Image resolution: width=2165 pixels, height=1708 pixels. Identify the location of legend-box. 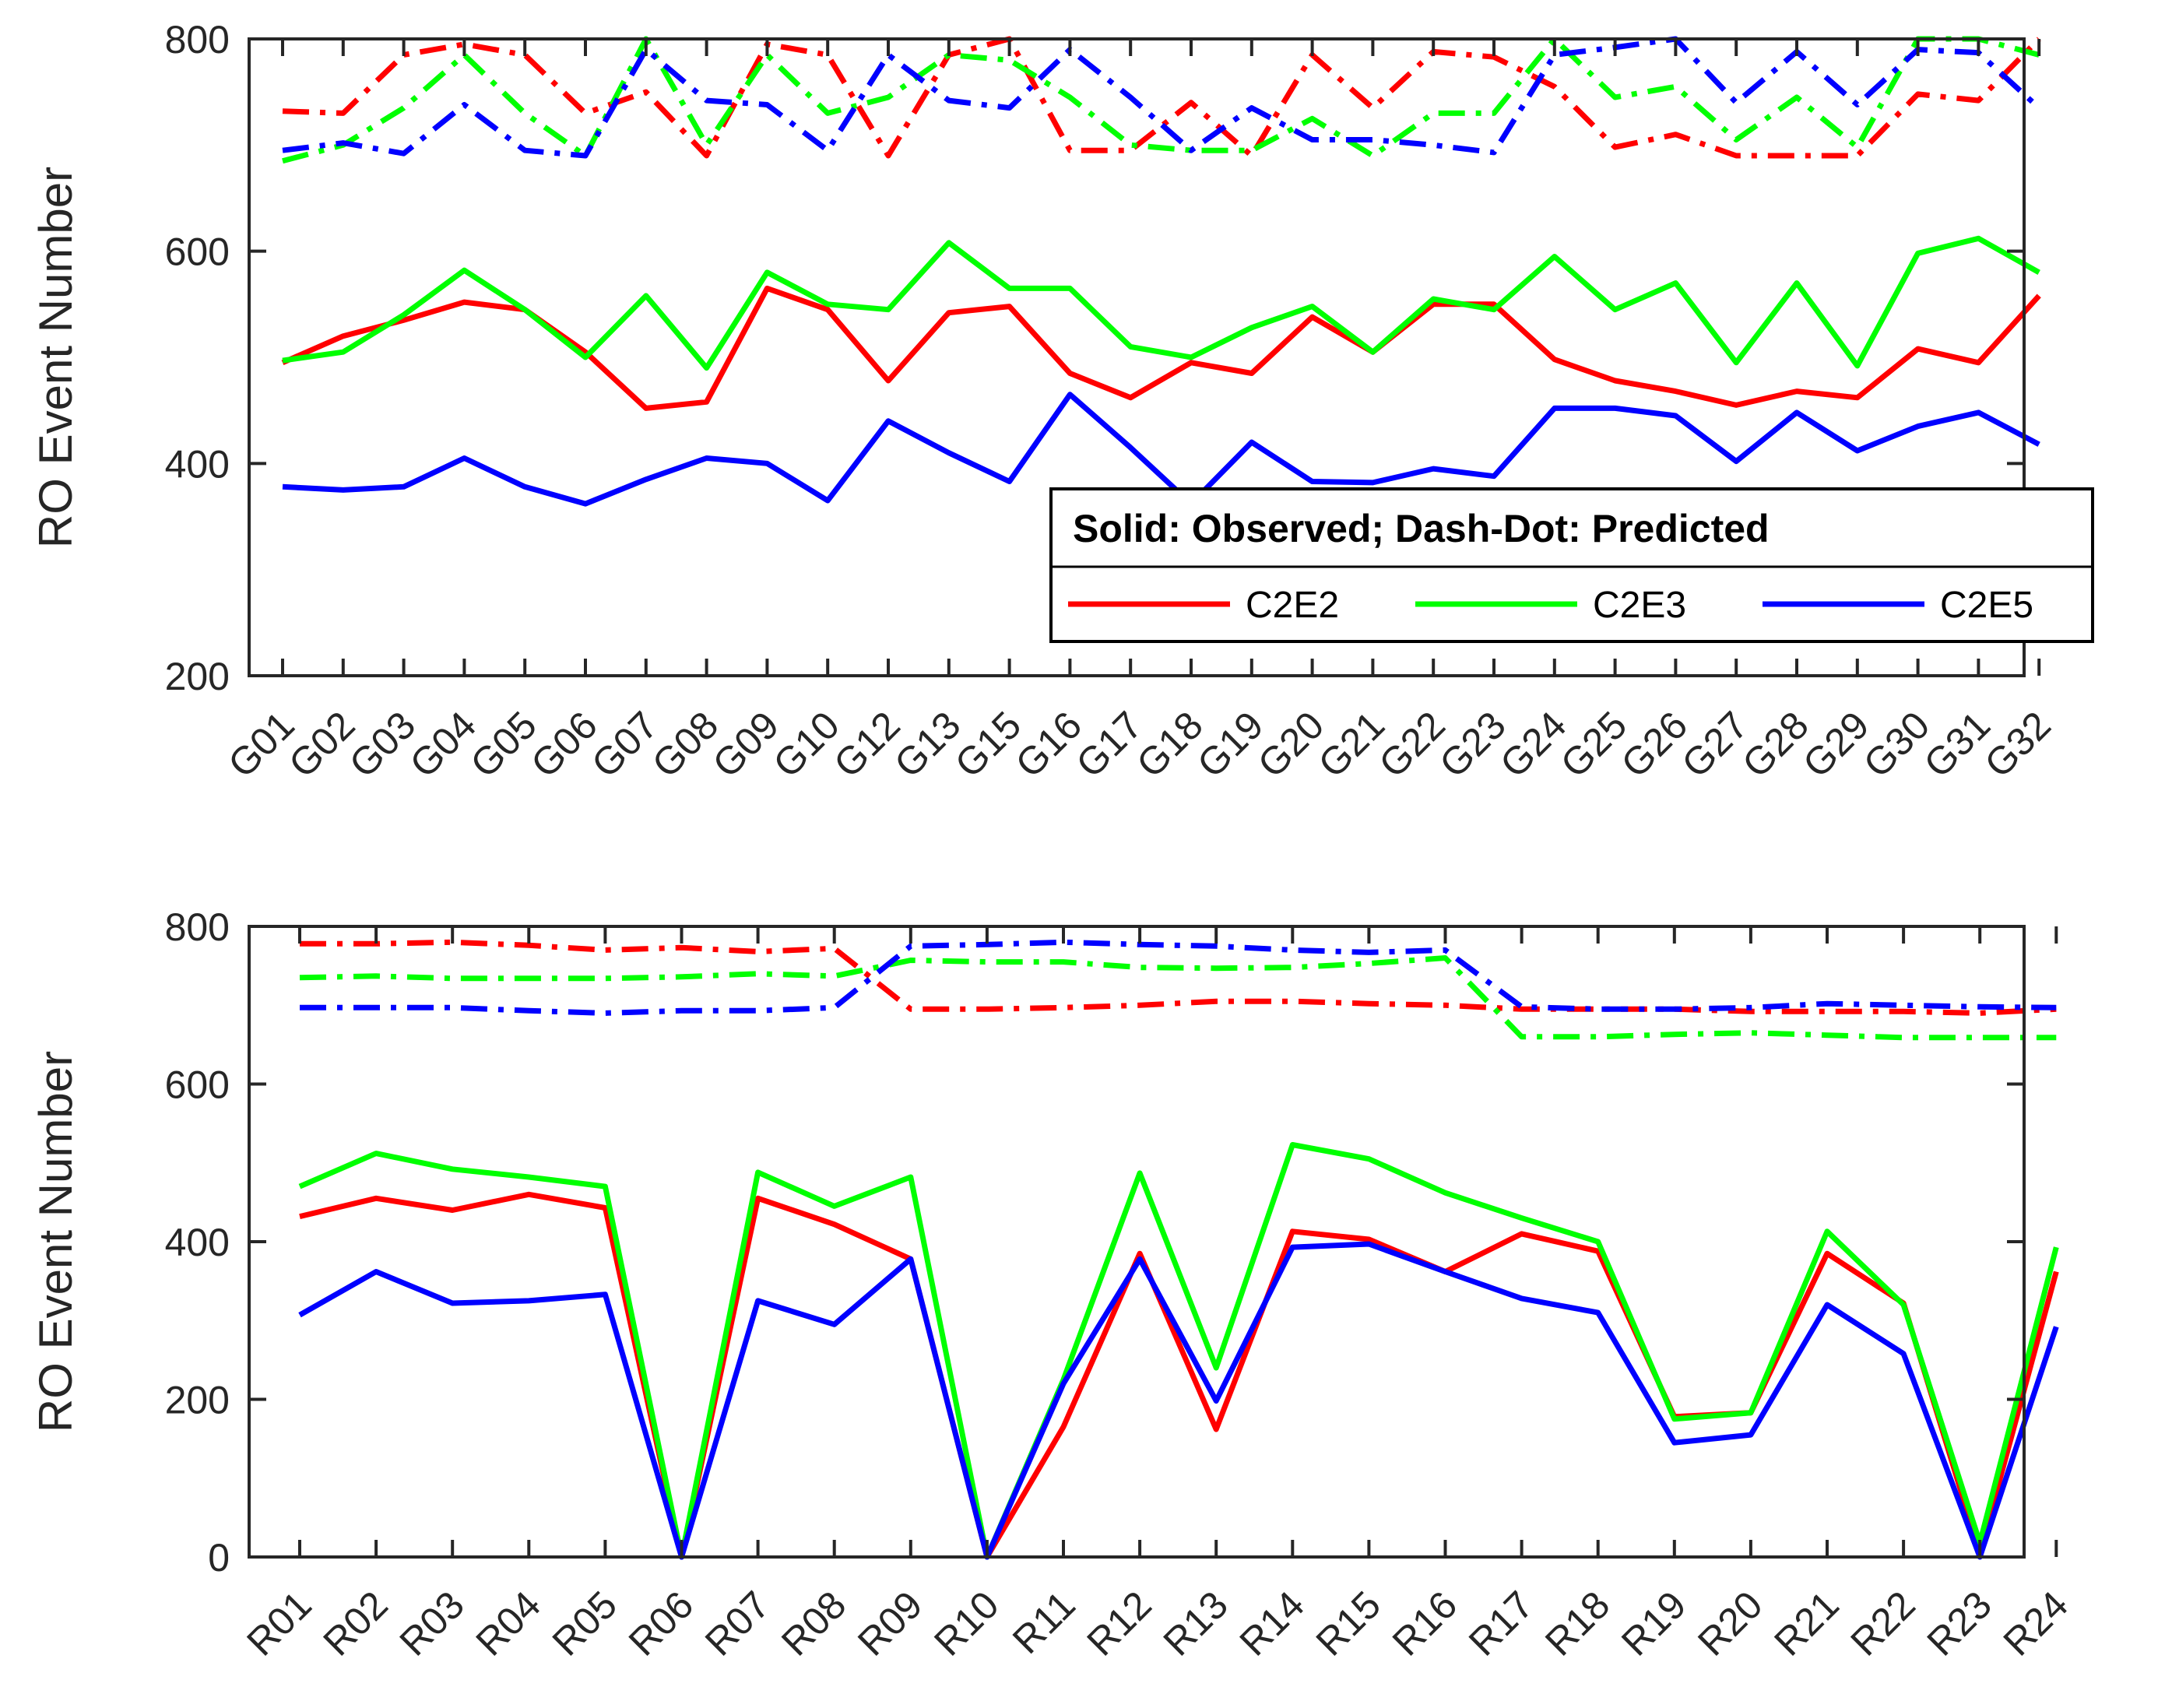
(1571, 565).